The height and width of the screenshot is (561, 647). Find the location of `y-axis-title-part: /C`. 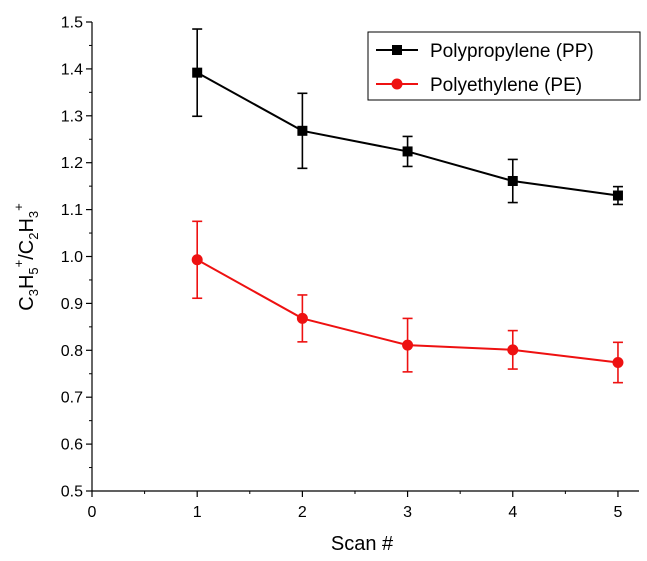

y-axis-title-part: /C is located at coordinates (27, 250).